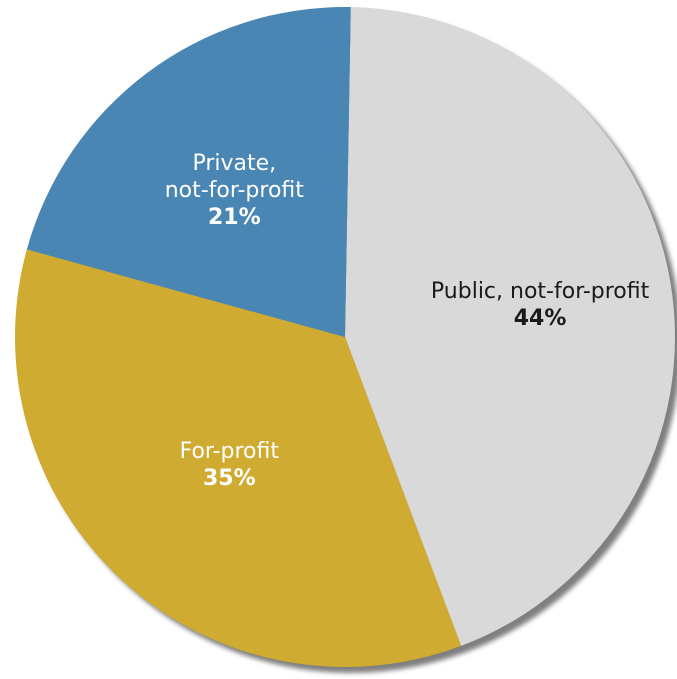 This screenshot has width=677, height=679. I want to click on slice-value-label: 21%, so click(234, 217).